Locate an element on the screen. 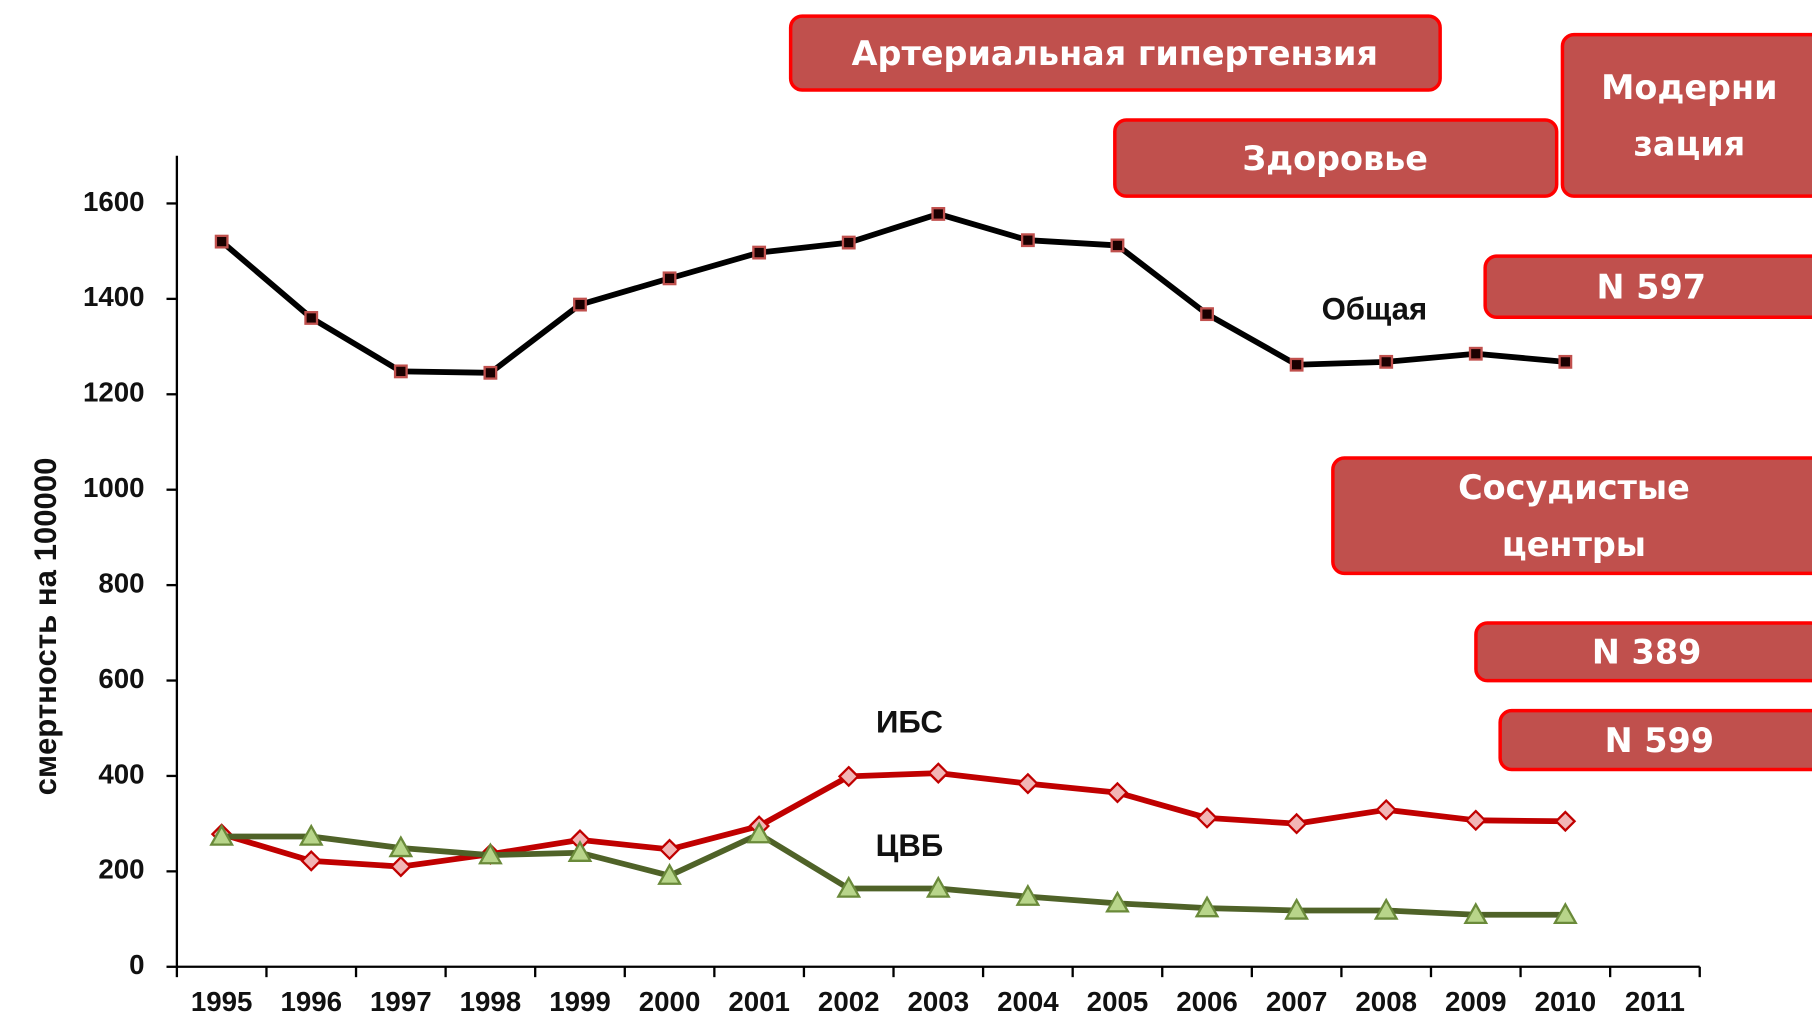  y-tick-label: 600 is located at coordinates (121, 678).